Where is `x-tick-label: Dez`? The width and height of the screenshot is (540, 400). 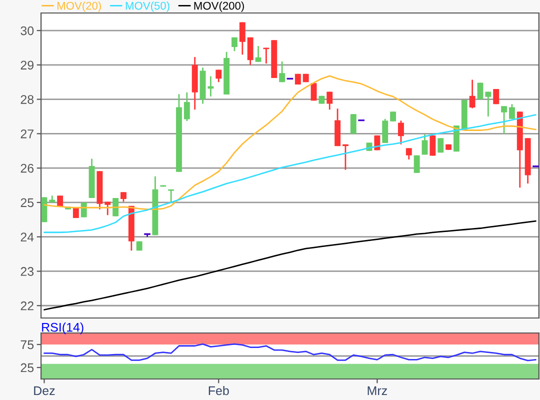
x-tick-label: Dez is located at coordinates (44, 391).